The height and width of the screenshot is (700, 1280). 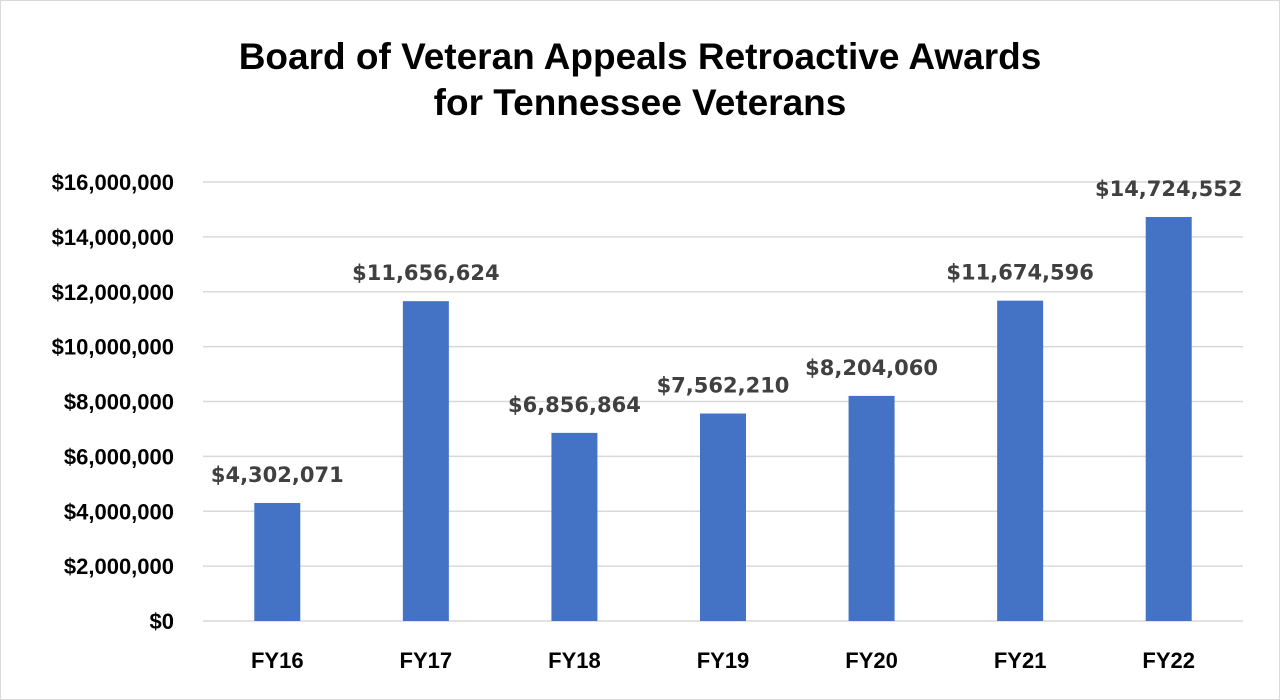 I want to click on x-axis-category-labels: FY16 FY17 FY18 FY19 FY20 FY21 FY22, so click(x=723, y=660).